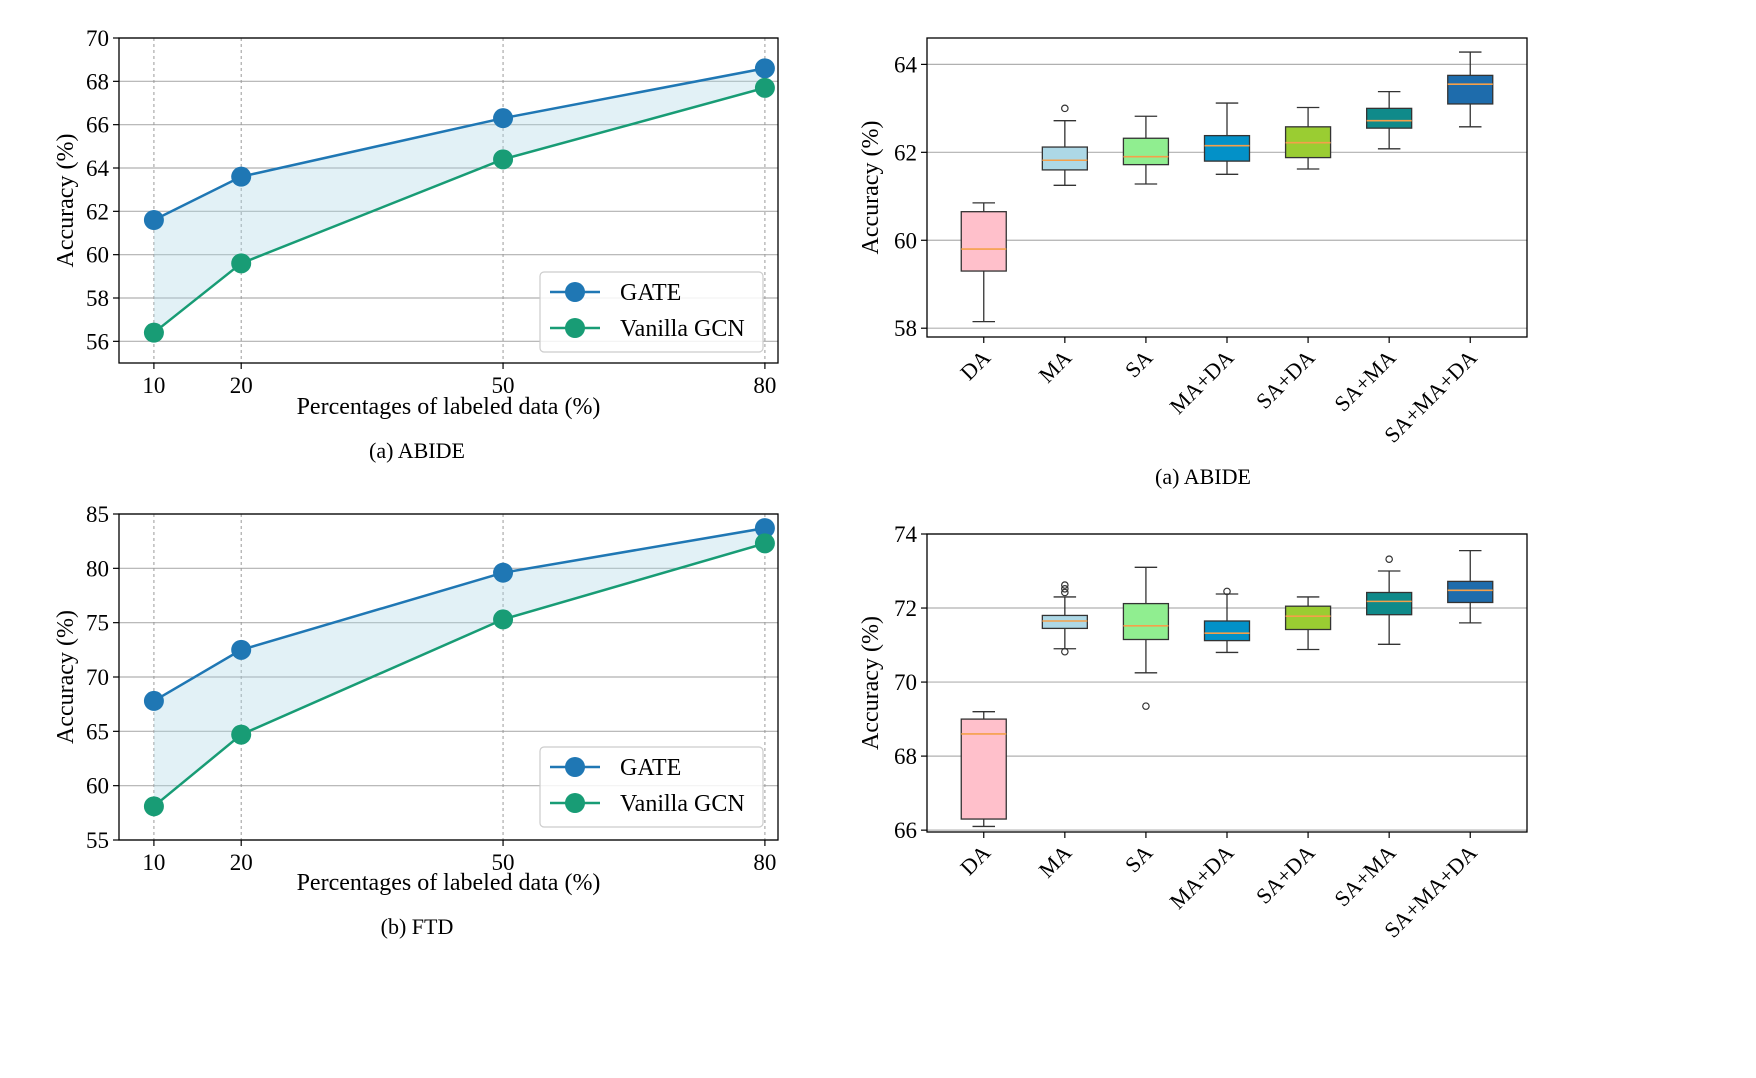  What do you see at coordinates (1139, 859) in the screenshot?
I see `x-tick-label: SA` at bounding box center [1139, 859].